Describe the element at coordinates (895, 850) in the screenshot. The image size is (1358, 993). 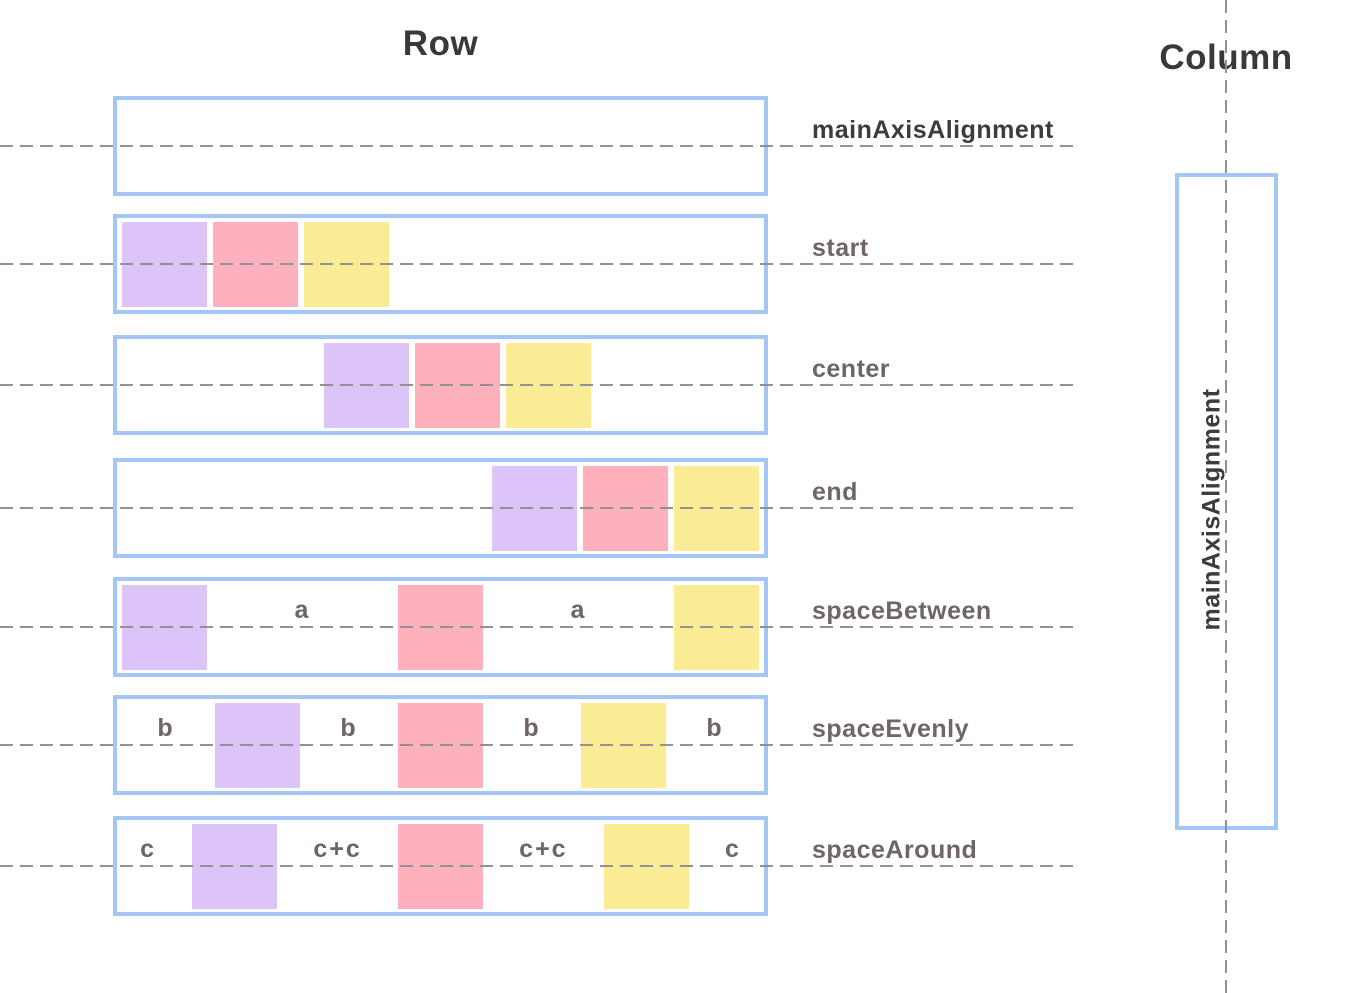
I see `row-label-spacearound: spaceAround` at that location.